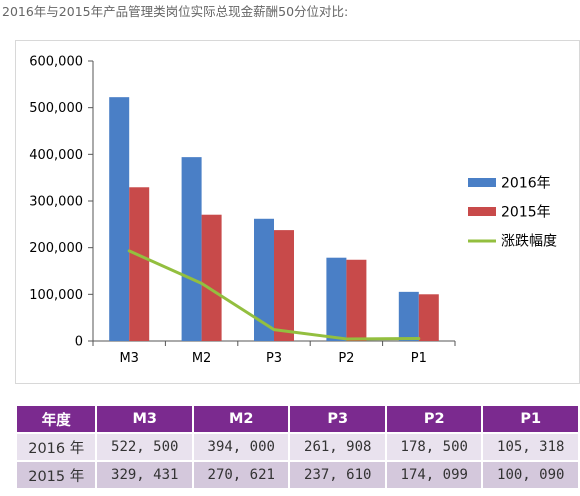 Image resolution: width=580 pixels, height=496 pixels. What do you see at coordinates (241, 447) in the screenshot?
I see `cell-value: 394, 000` at bounding box center [241, 447].